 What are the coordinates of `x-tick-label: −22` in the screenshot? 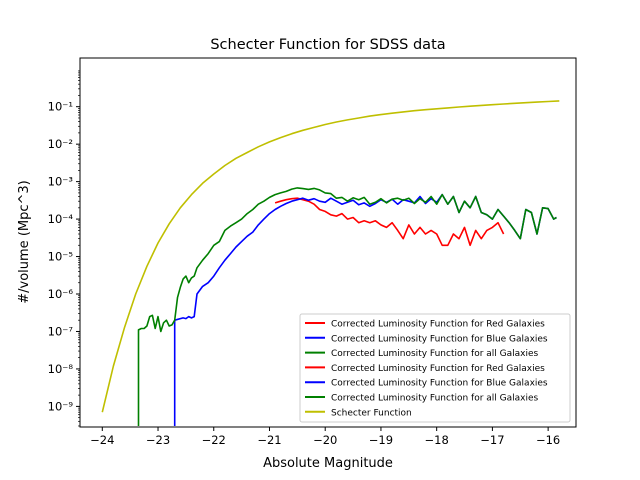 It's located at (214, 440).